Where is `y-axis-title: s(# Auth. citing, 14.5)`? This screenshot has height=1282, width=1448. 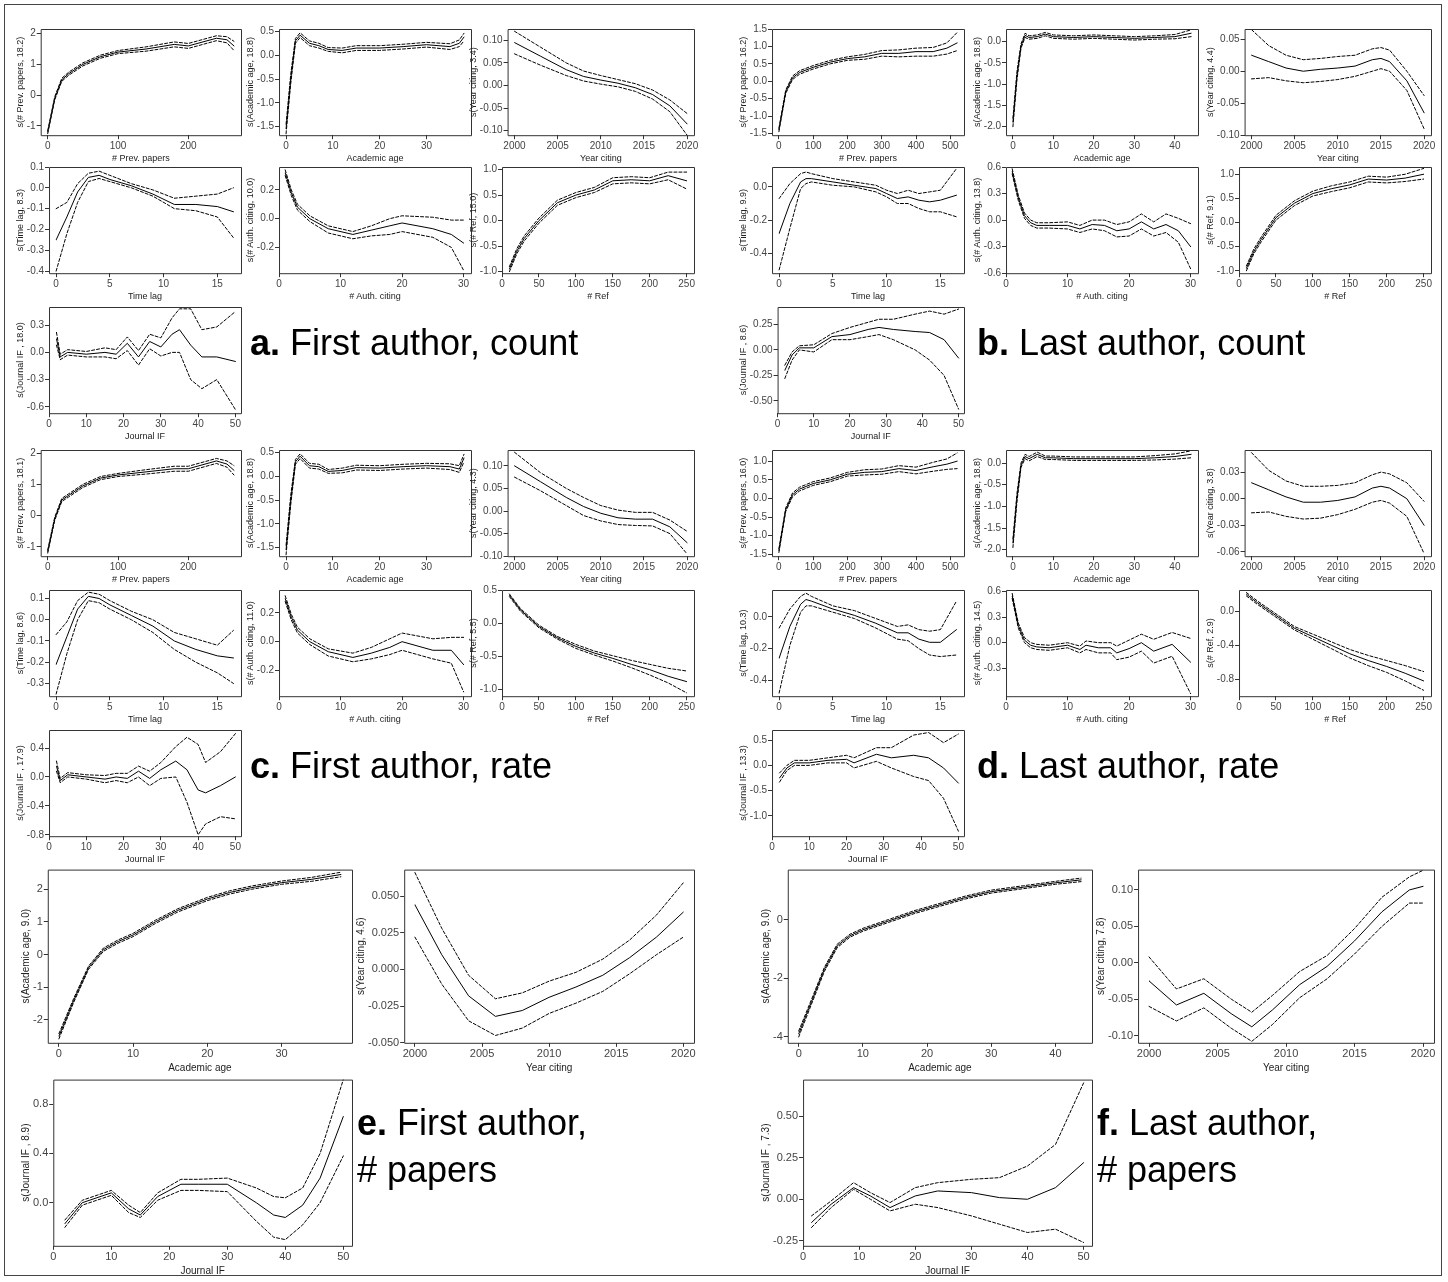
y-axis-title: s(# Auth. citing, 14.5) is located at coordinates (976, 643).